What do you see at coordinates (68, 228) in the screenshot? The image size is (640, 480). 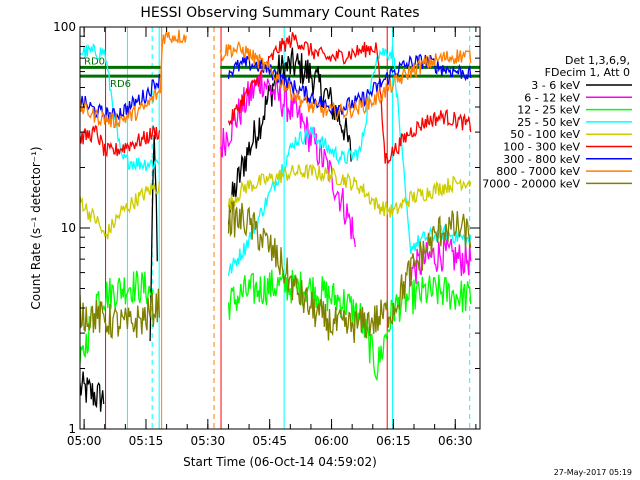 I see `y-tick-label: 10` at bounding box center [68, 228].